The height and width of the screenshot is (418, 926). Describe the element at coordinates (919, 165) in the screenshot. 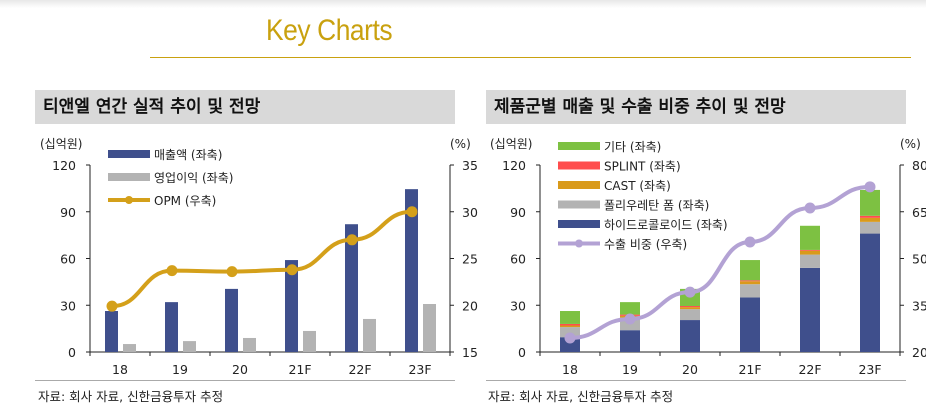

I see `right-tick-label: 80` at that location.